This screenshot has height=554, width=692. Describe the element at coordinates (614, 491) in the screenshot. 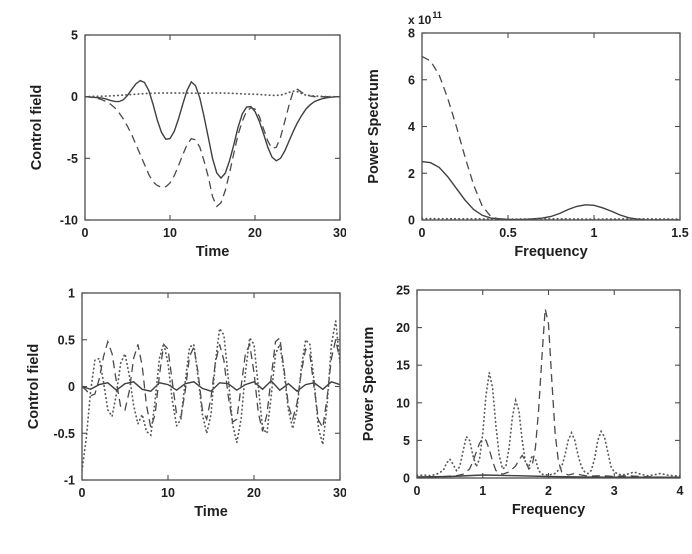

I see `x-tick-label: 3` at that location.